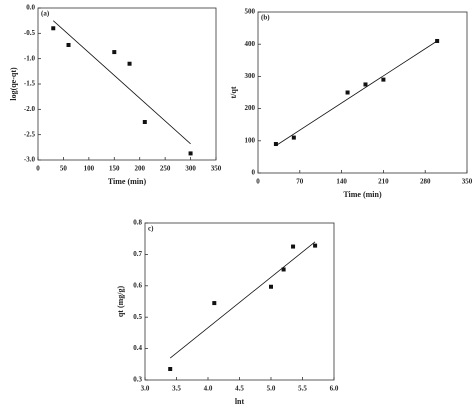  What do you see at coordinates (334, 389) in the screenshot?
I see `x-tick-label: 6.0` at bounding box center [334, 389].